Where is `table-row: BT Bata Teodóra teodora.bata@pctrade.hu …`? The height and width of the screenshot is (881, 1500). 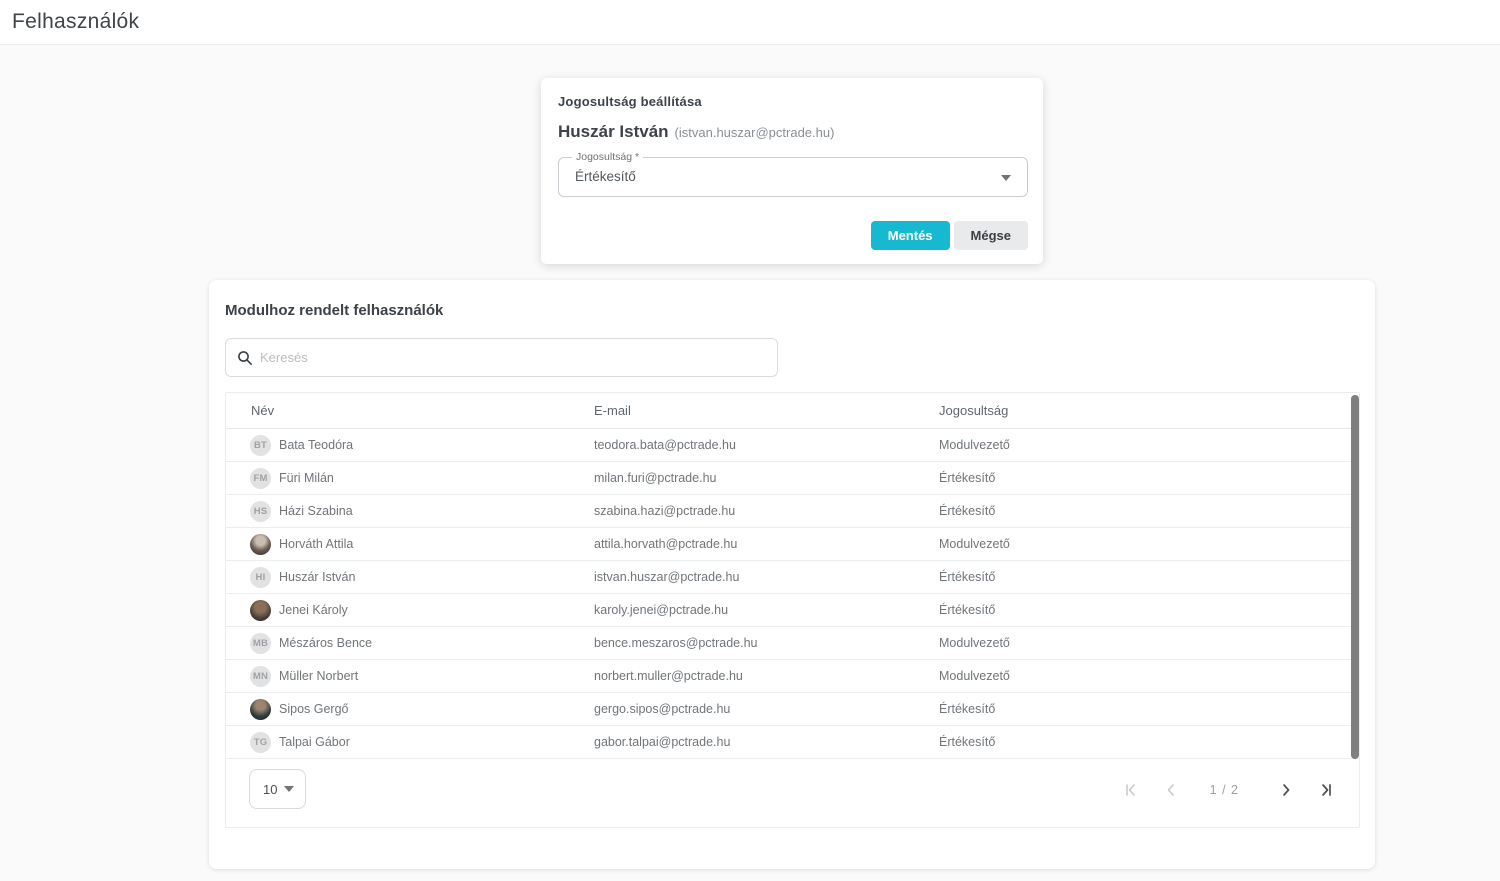
table-row: BT Bata Teodóra teodora.bata@pctrade.hu … is located at coordinates (792, 445).